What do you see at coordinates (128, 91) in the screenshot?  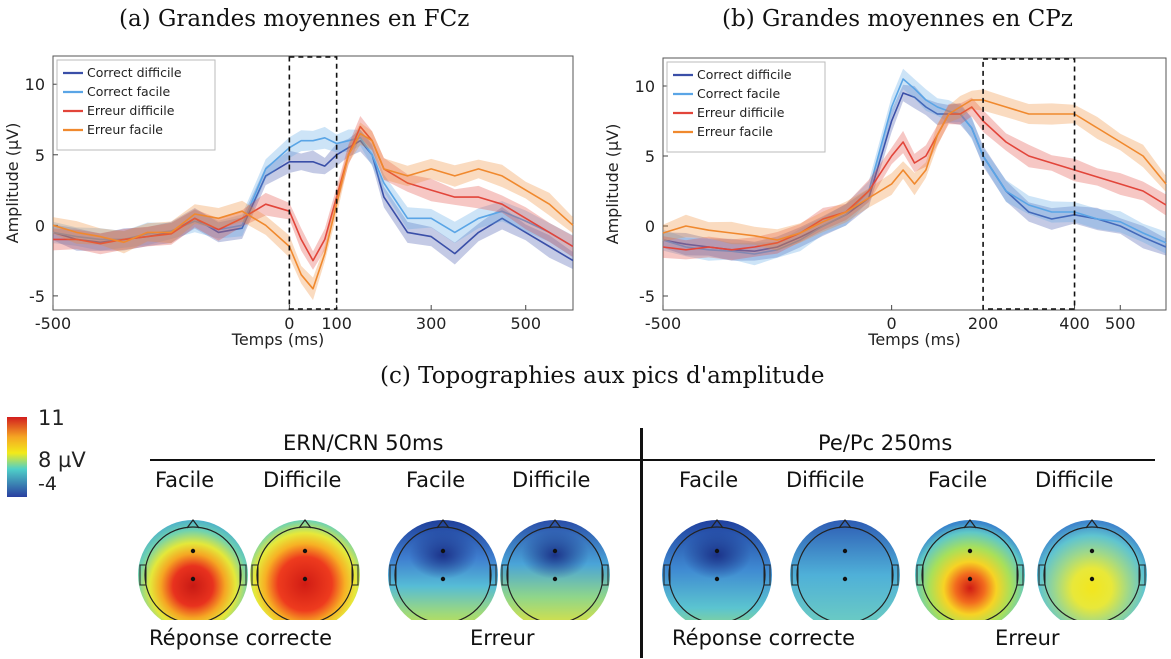 I see `legend-label-1: Correct facile` at bounding box center [128, 91].